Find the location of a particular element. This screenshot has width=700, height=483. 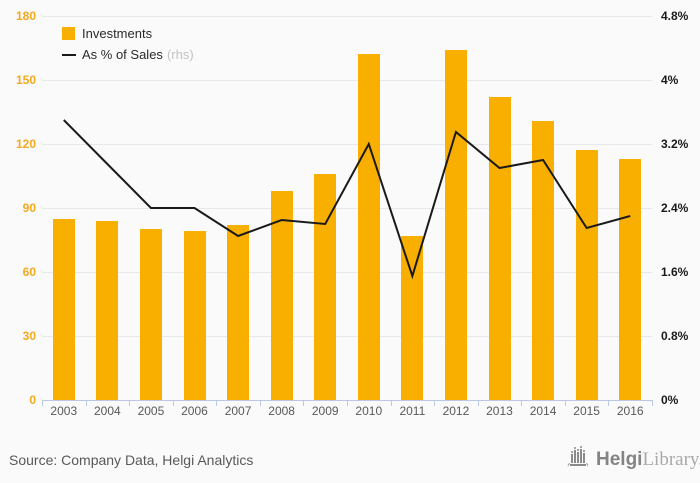

left-axis-tick-label: 0 is located at coordinates (32, 400).